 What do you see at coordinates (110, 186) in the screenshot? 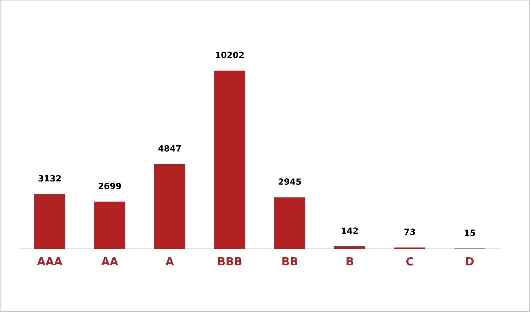
I see `data-label: 2699` at bounding box center [110, 186].